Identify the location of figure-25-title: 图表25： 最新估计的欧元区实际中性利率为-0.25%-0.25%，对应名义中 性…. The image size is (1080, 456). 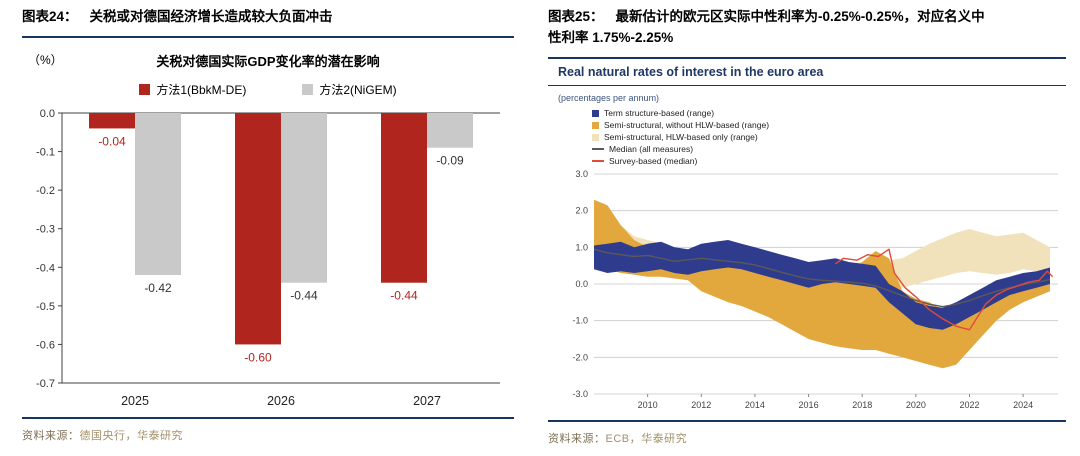
(807, 27).